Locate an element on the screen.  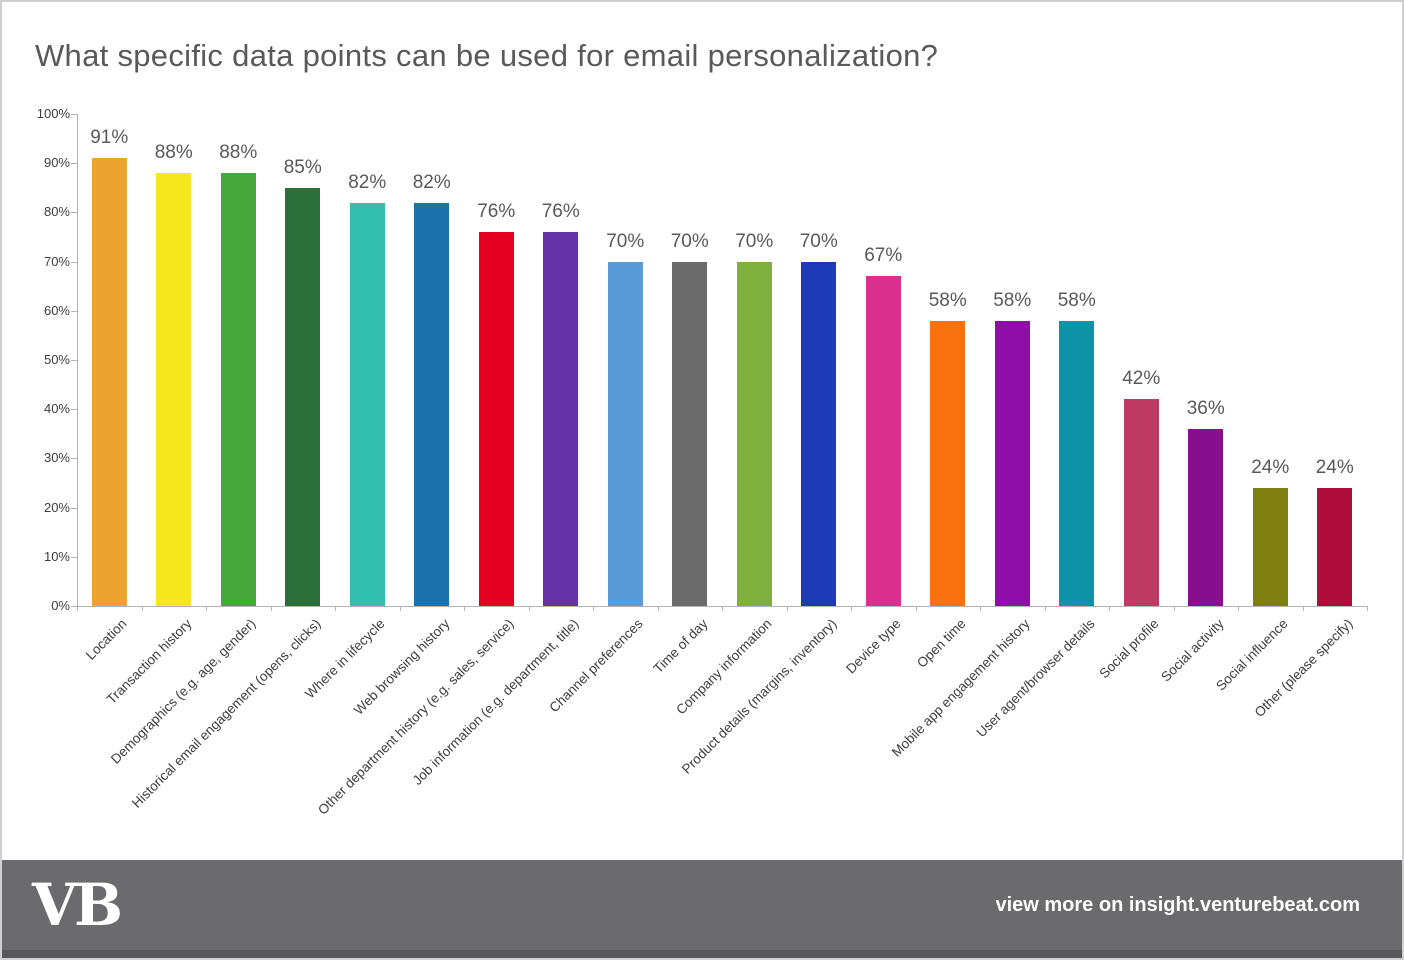
y-axis-tick-label: 70% is located at coordinates (56, 261).